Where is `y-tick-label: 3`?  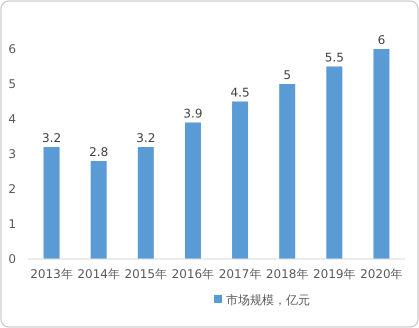 y-tick-label: 3 is located at coordinates (12, 154).